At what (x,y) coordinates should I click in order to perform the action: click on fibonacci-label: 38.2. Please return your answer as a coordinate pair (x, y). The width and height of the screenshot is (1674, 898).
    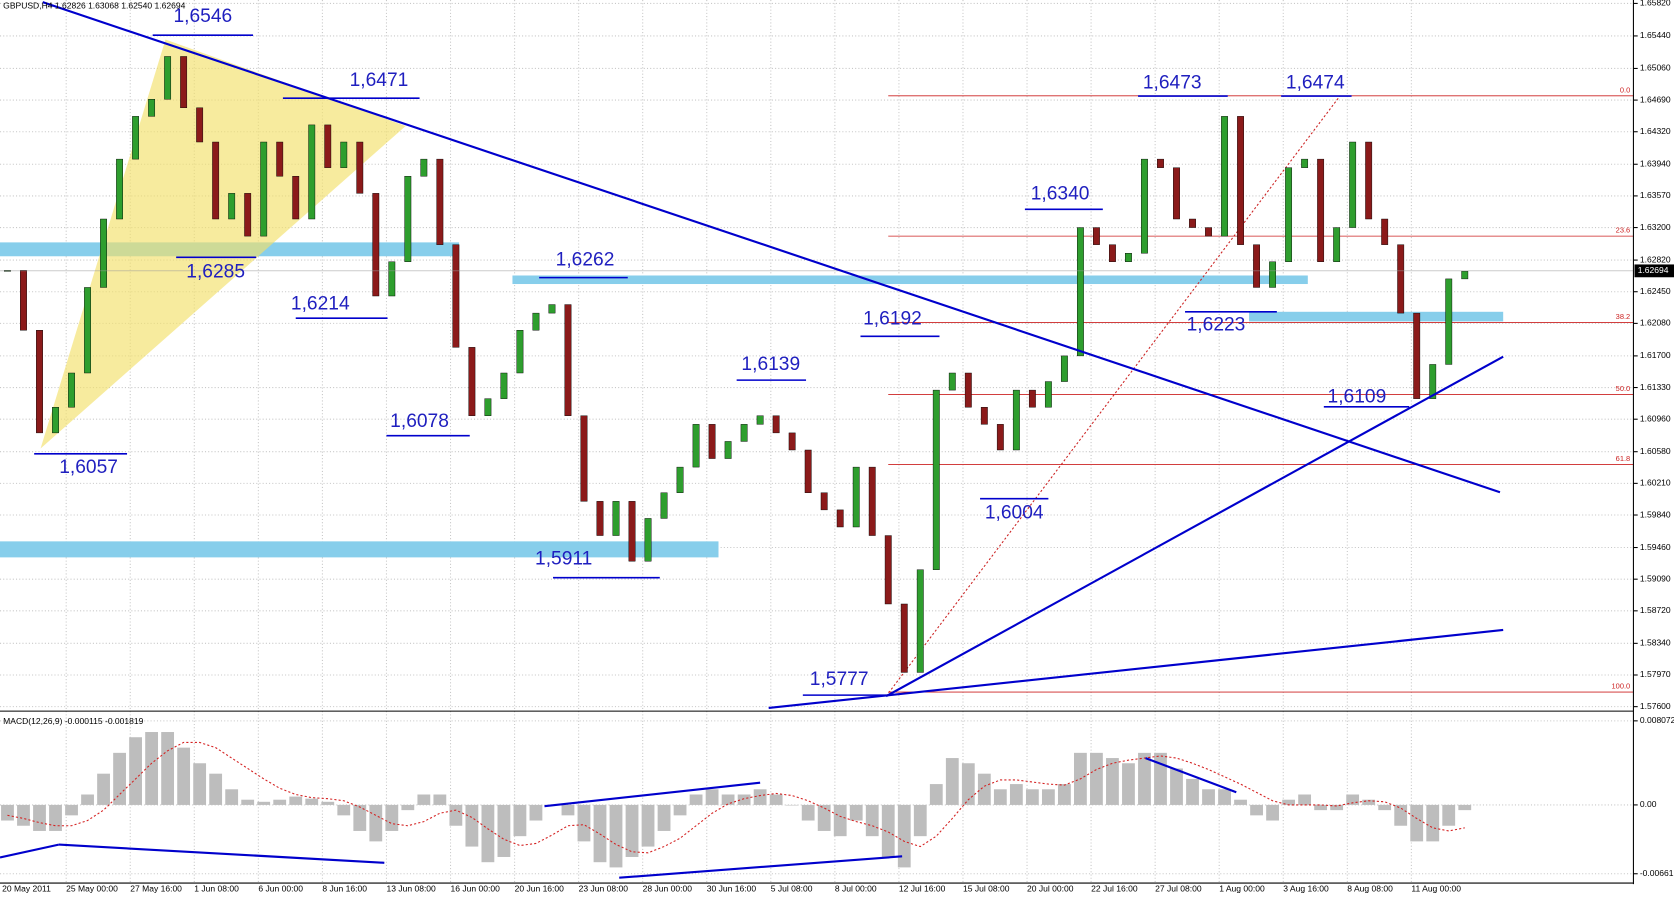
    Looking at the image, I should click on (1623, 316).